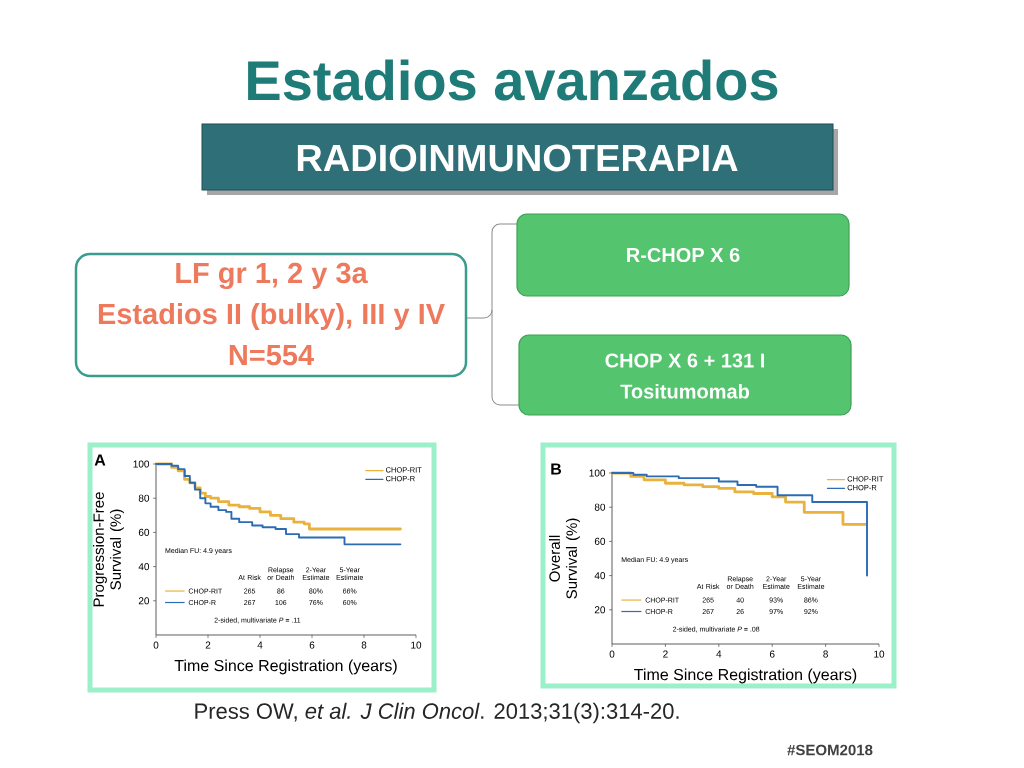 This screenshot has width=1024, height=768. I want to click on text: LF gr 1, 2 y 3a, so click(272, 276).